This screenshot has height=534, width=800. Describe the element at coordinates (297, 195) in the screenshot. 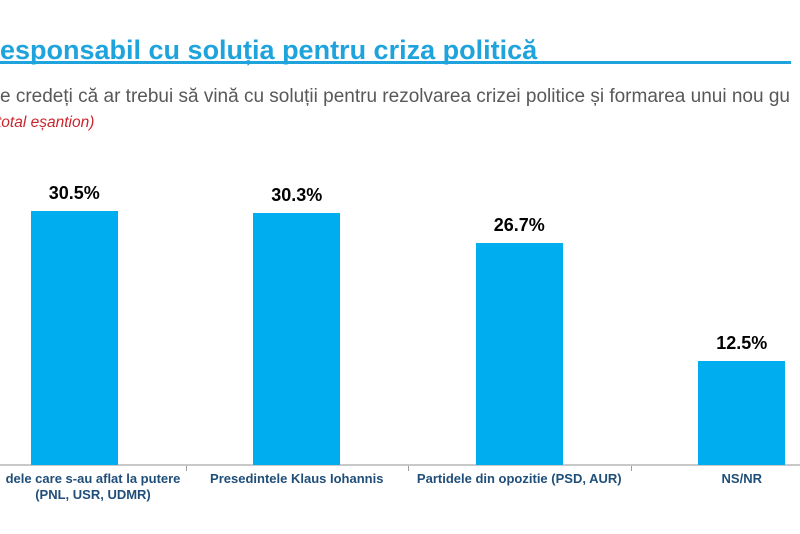

I see `bar-value-label: 30.3%` at that location.